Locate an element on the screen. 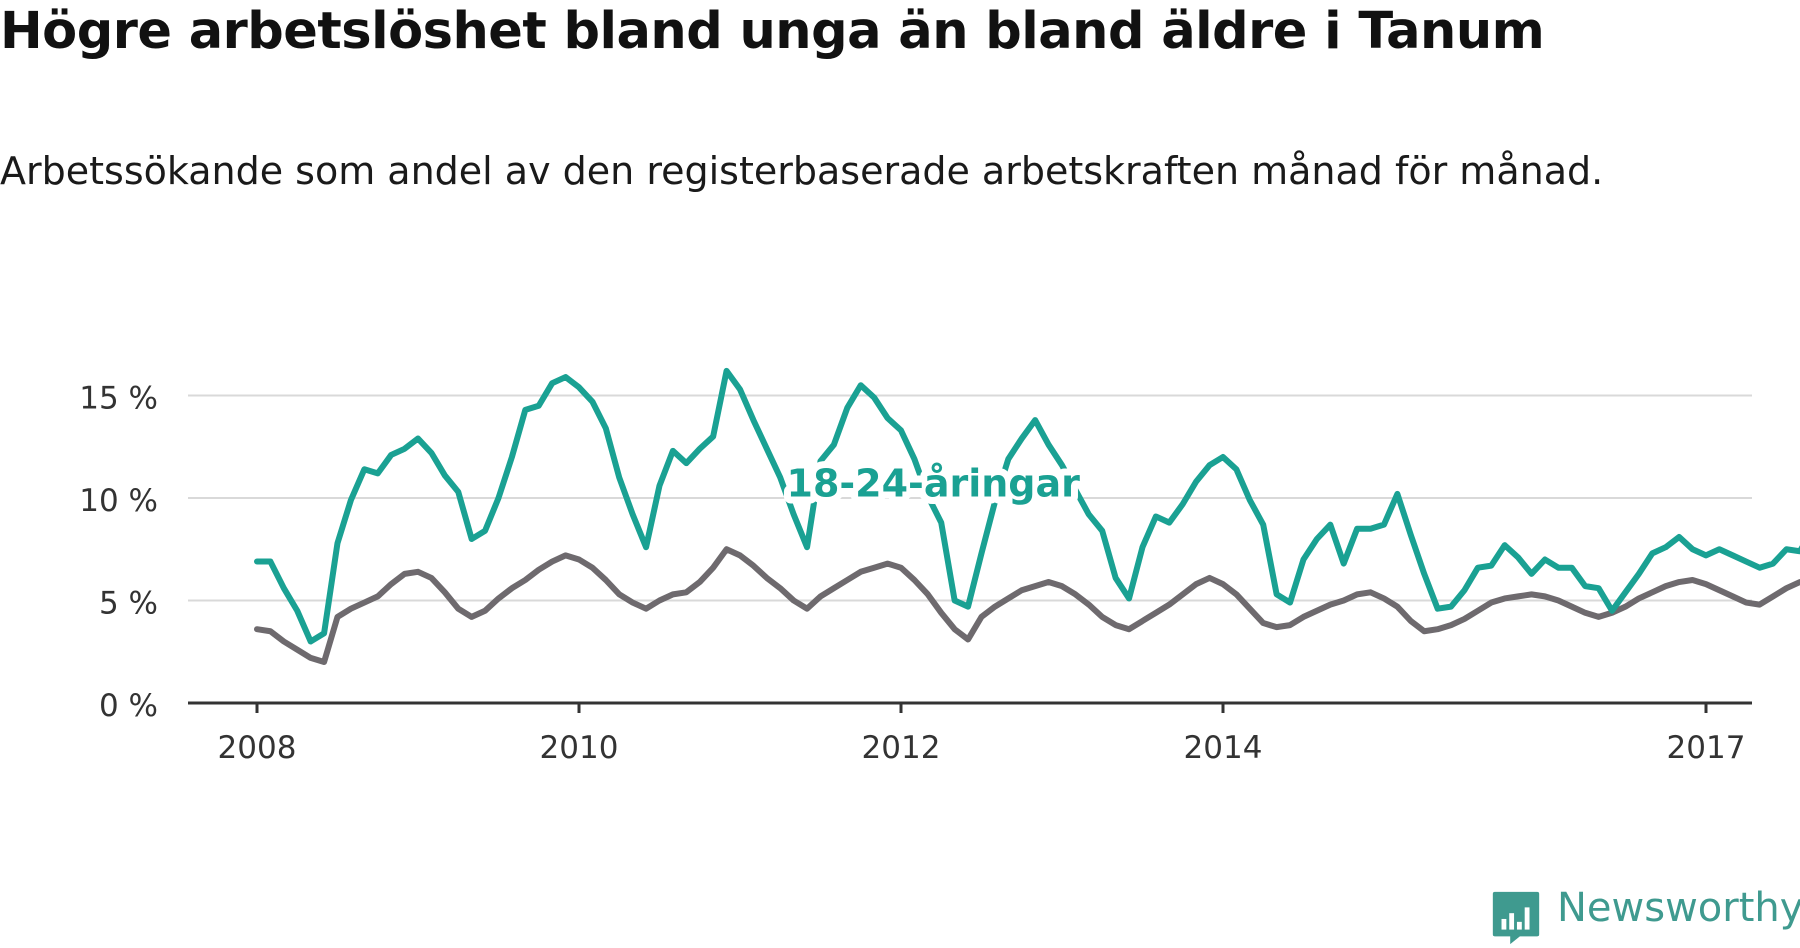  x-tick-label: 2014 is located at coordinates (1223, 748).